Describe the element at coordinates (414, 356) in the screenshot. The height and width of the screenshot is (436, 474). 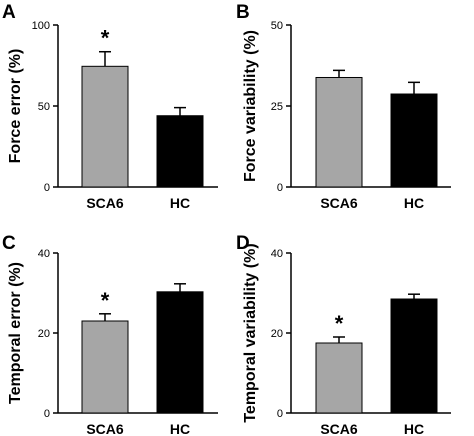
I see `panel-d-bar-hc` at that location.